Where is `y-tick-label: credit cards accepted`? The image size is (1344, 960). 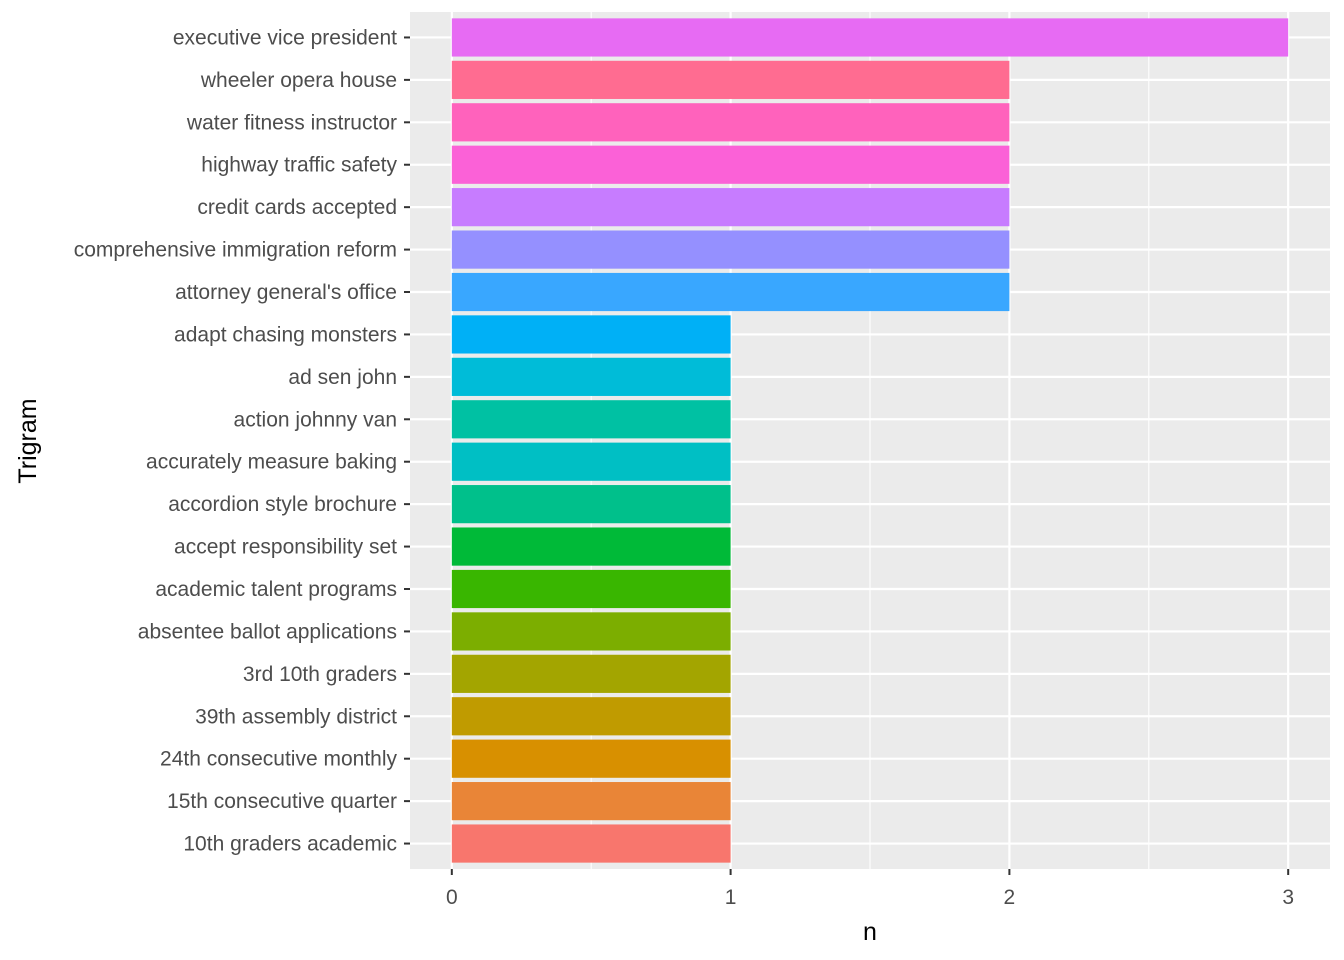
y-tick-label: credit cards accepted is located at coordinates (297, 207).